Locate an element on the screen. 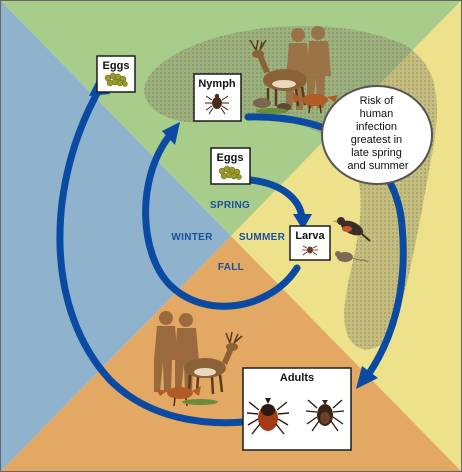 The image size is (462, 472). nymph-tick-icon is located at coordinates (217, 104).